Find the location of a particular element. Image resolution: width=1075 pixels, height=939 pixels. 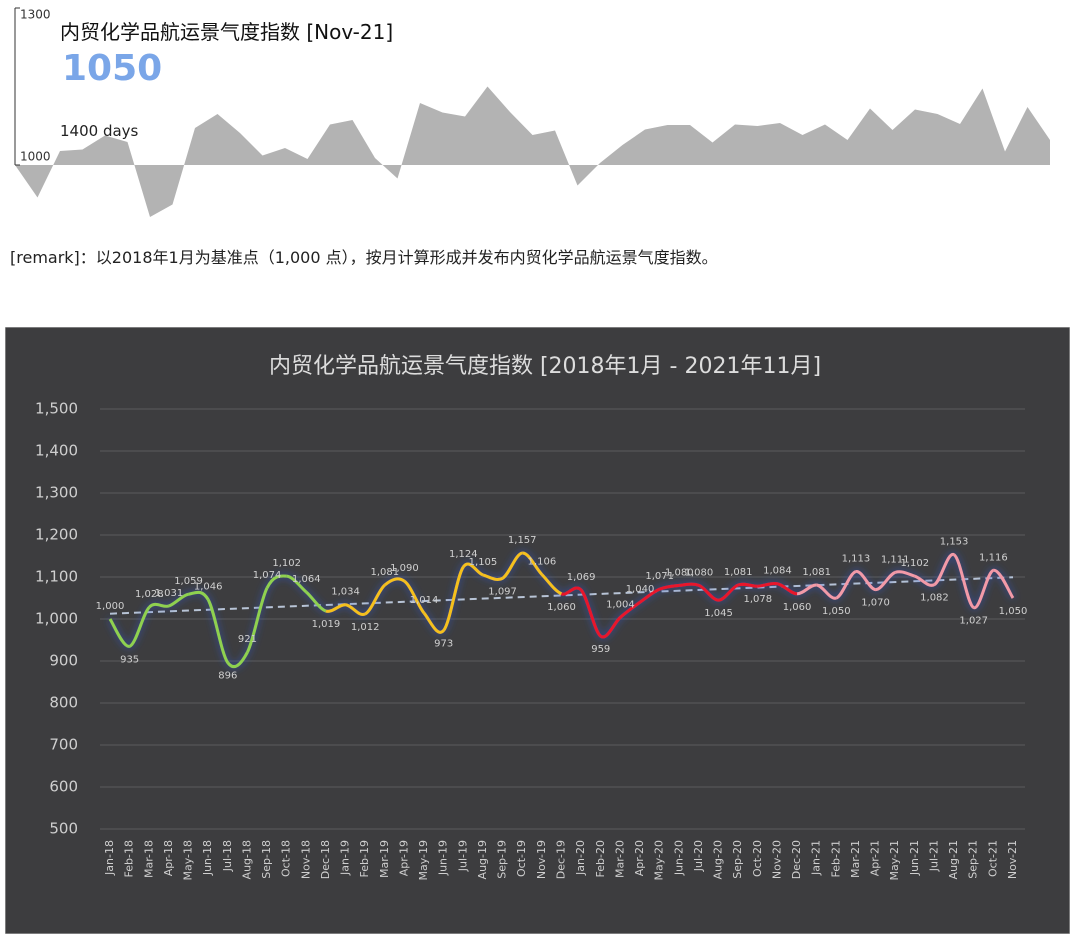

x-tick-label: Feb-20 is located at coordinates (600, 858).